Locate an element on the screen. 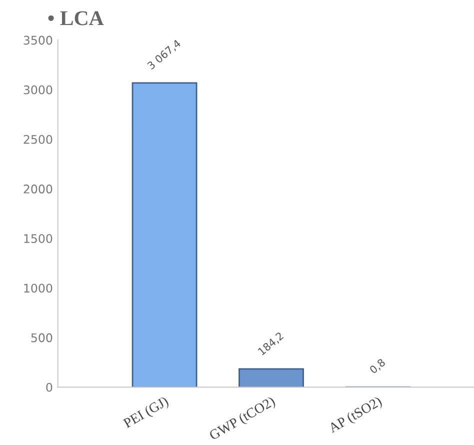 This screenshot has height=445, width=474. y-tick-label: 500 is located at coordinates (41, 337).